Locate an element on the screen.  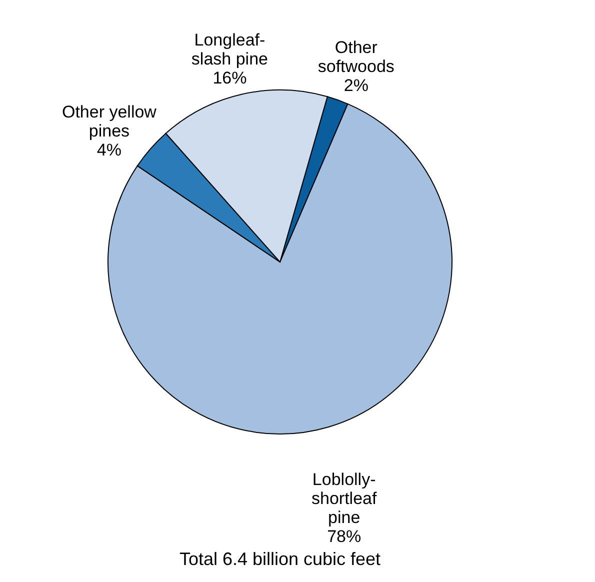
slice-label: Longleaf- slash pine is located at coordinates (229, 49).